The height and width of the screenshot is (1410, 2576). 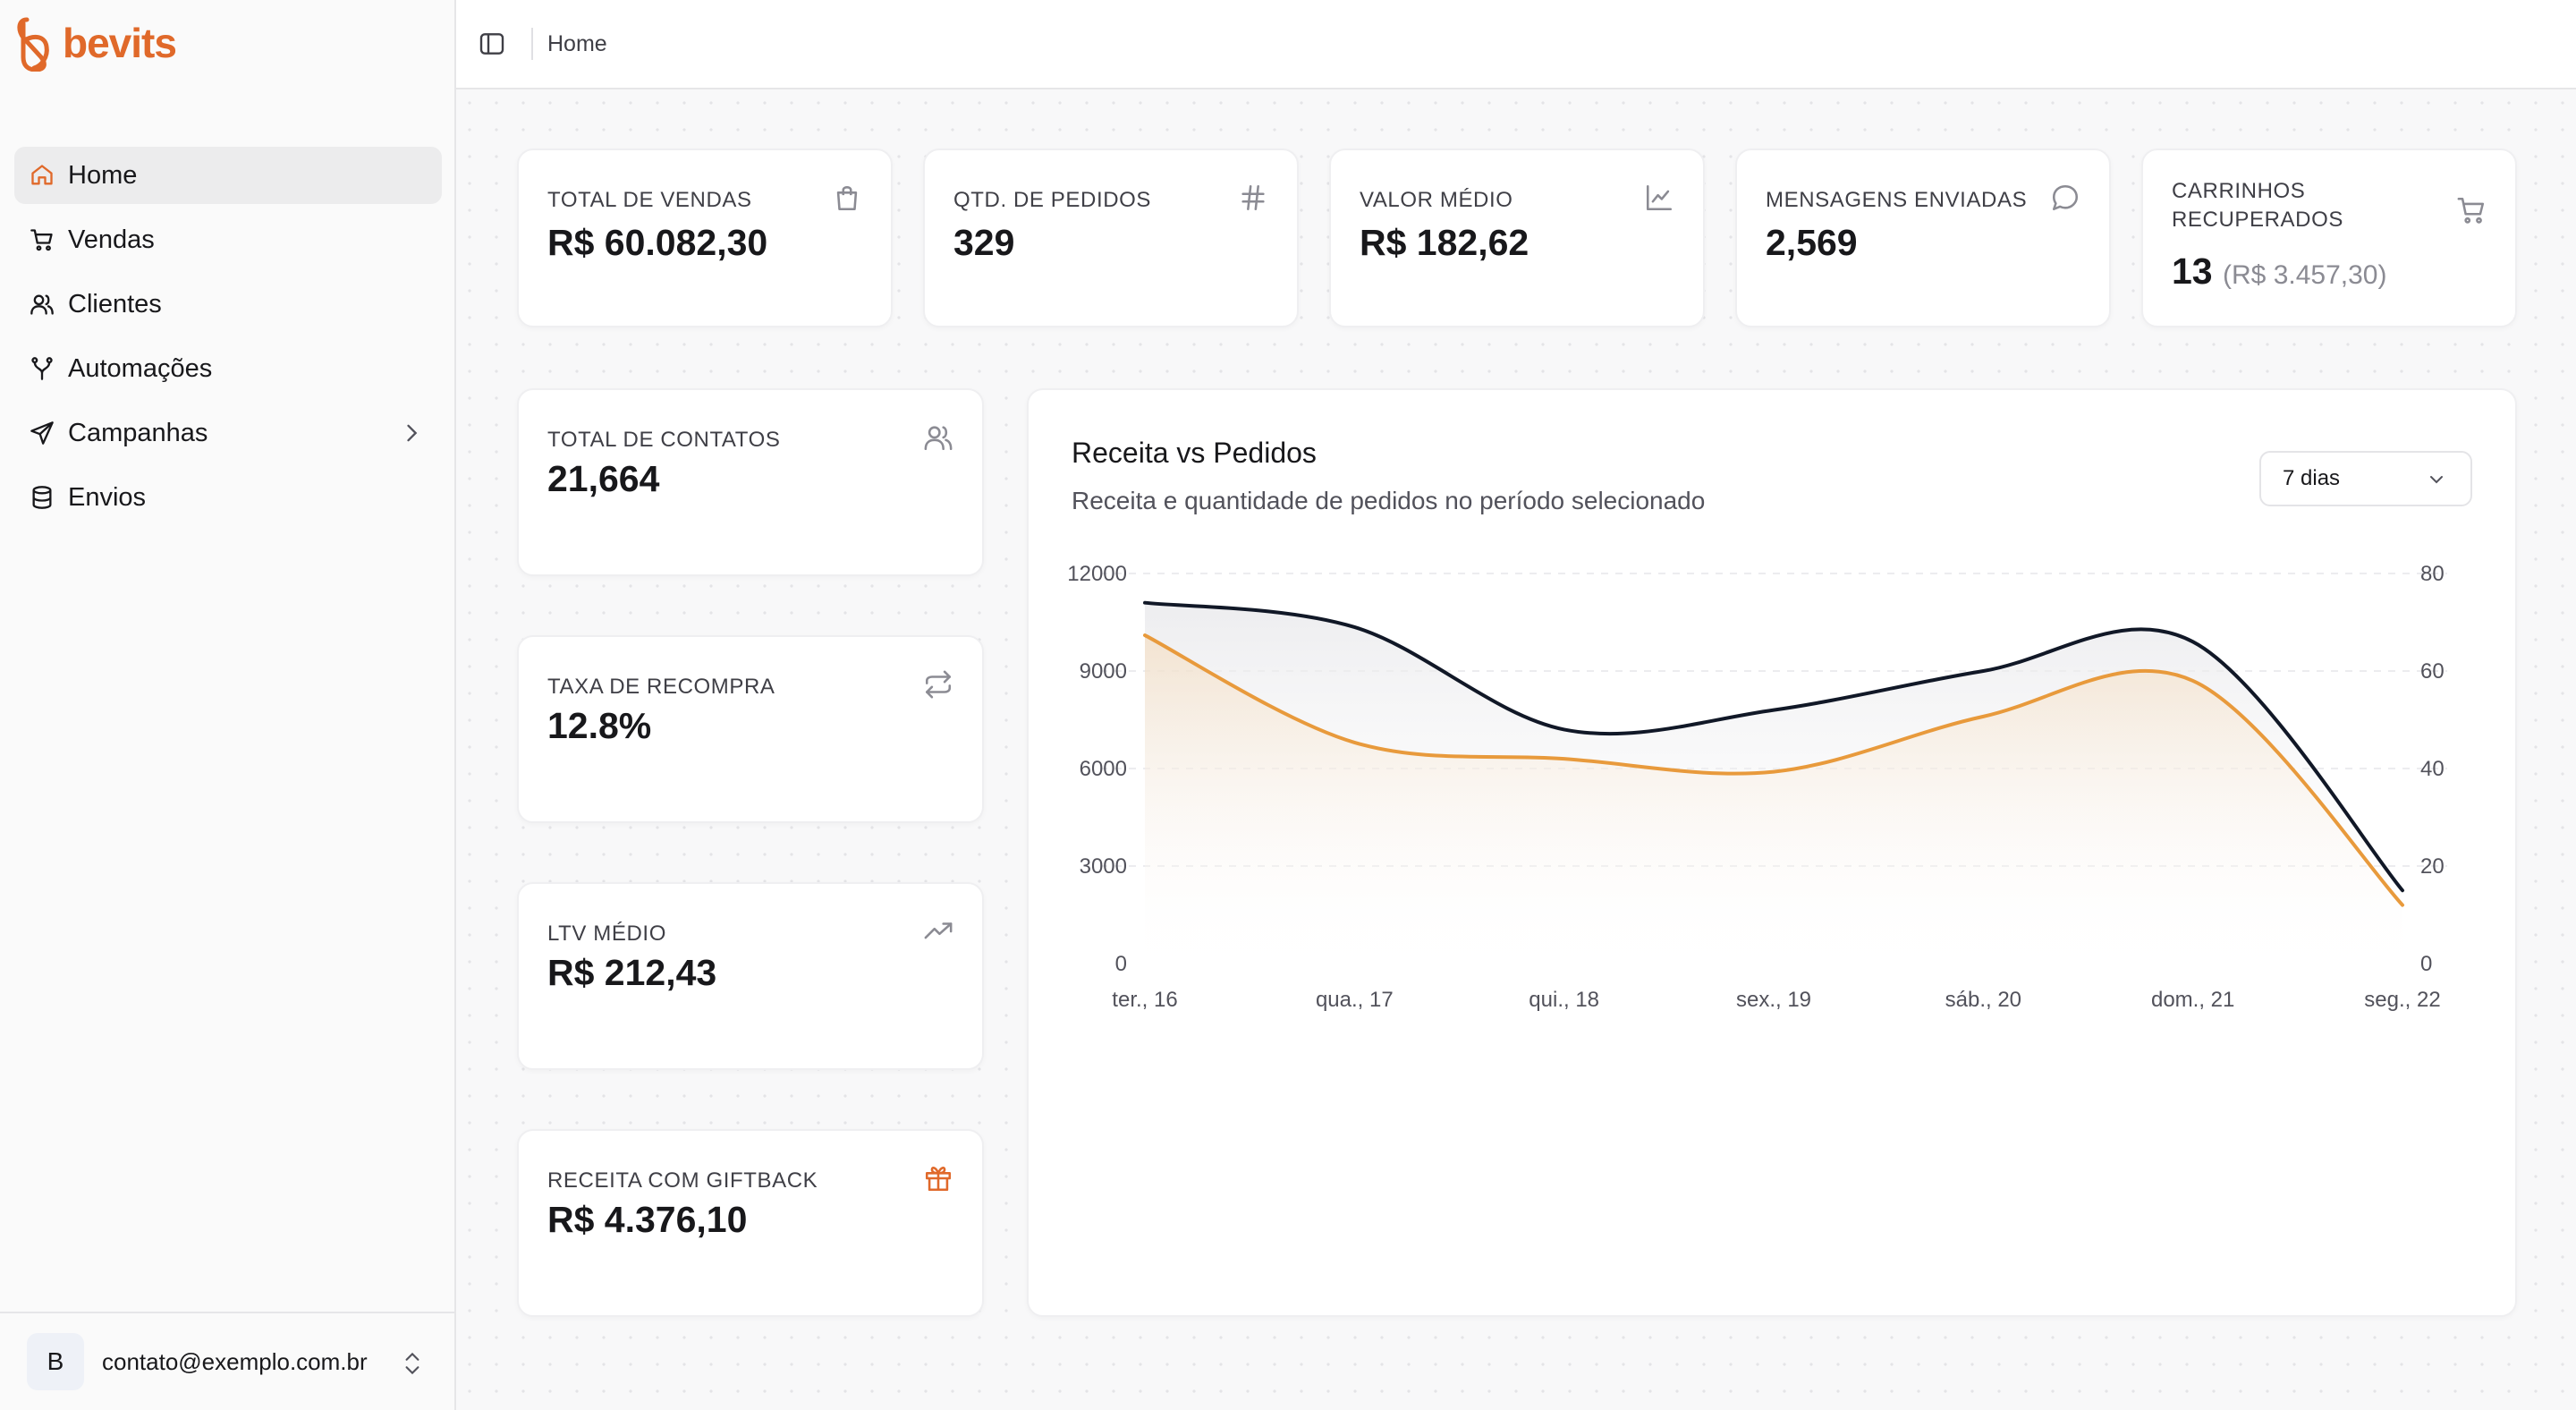 What do you see at coordinates (599, 726) in the screenshot?
I see `stat-value: 12.8%` at bounding box center [599, 726].